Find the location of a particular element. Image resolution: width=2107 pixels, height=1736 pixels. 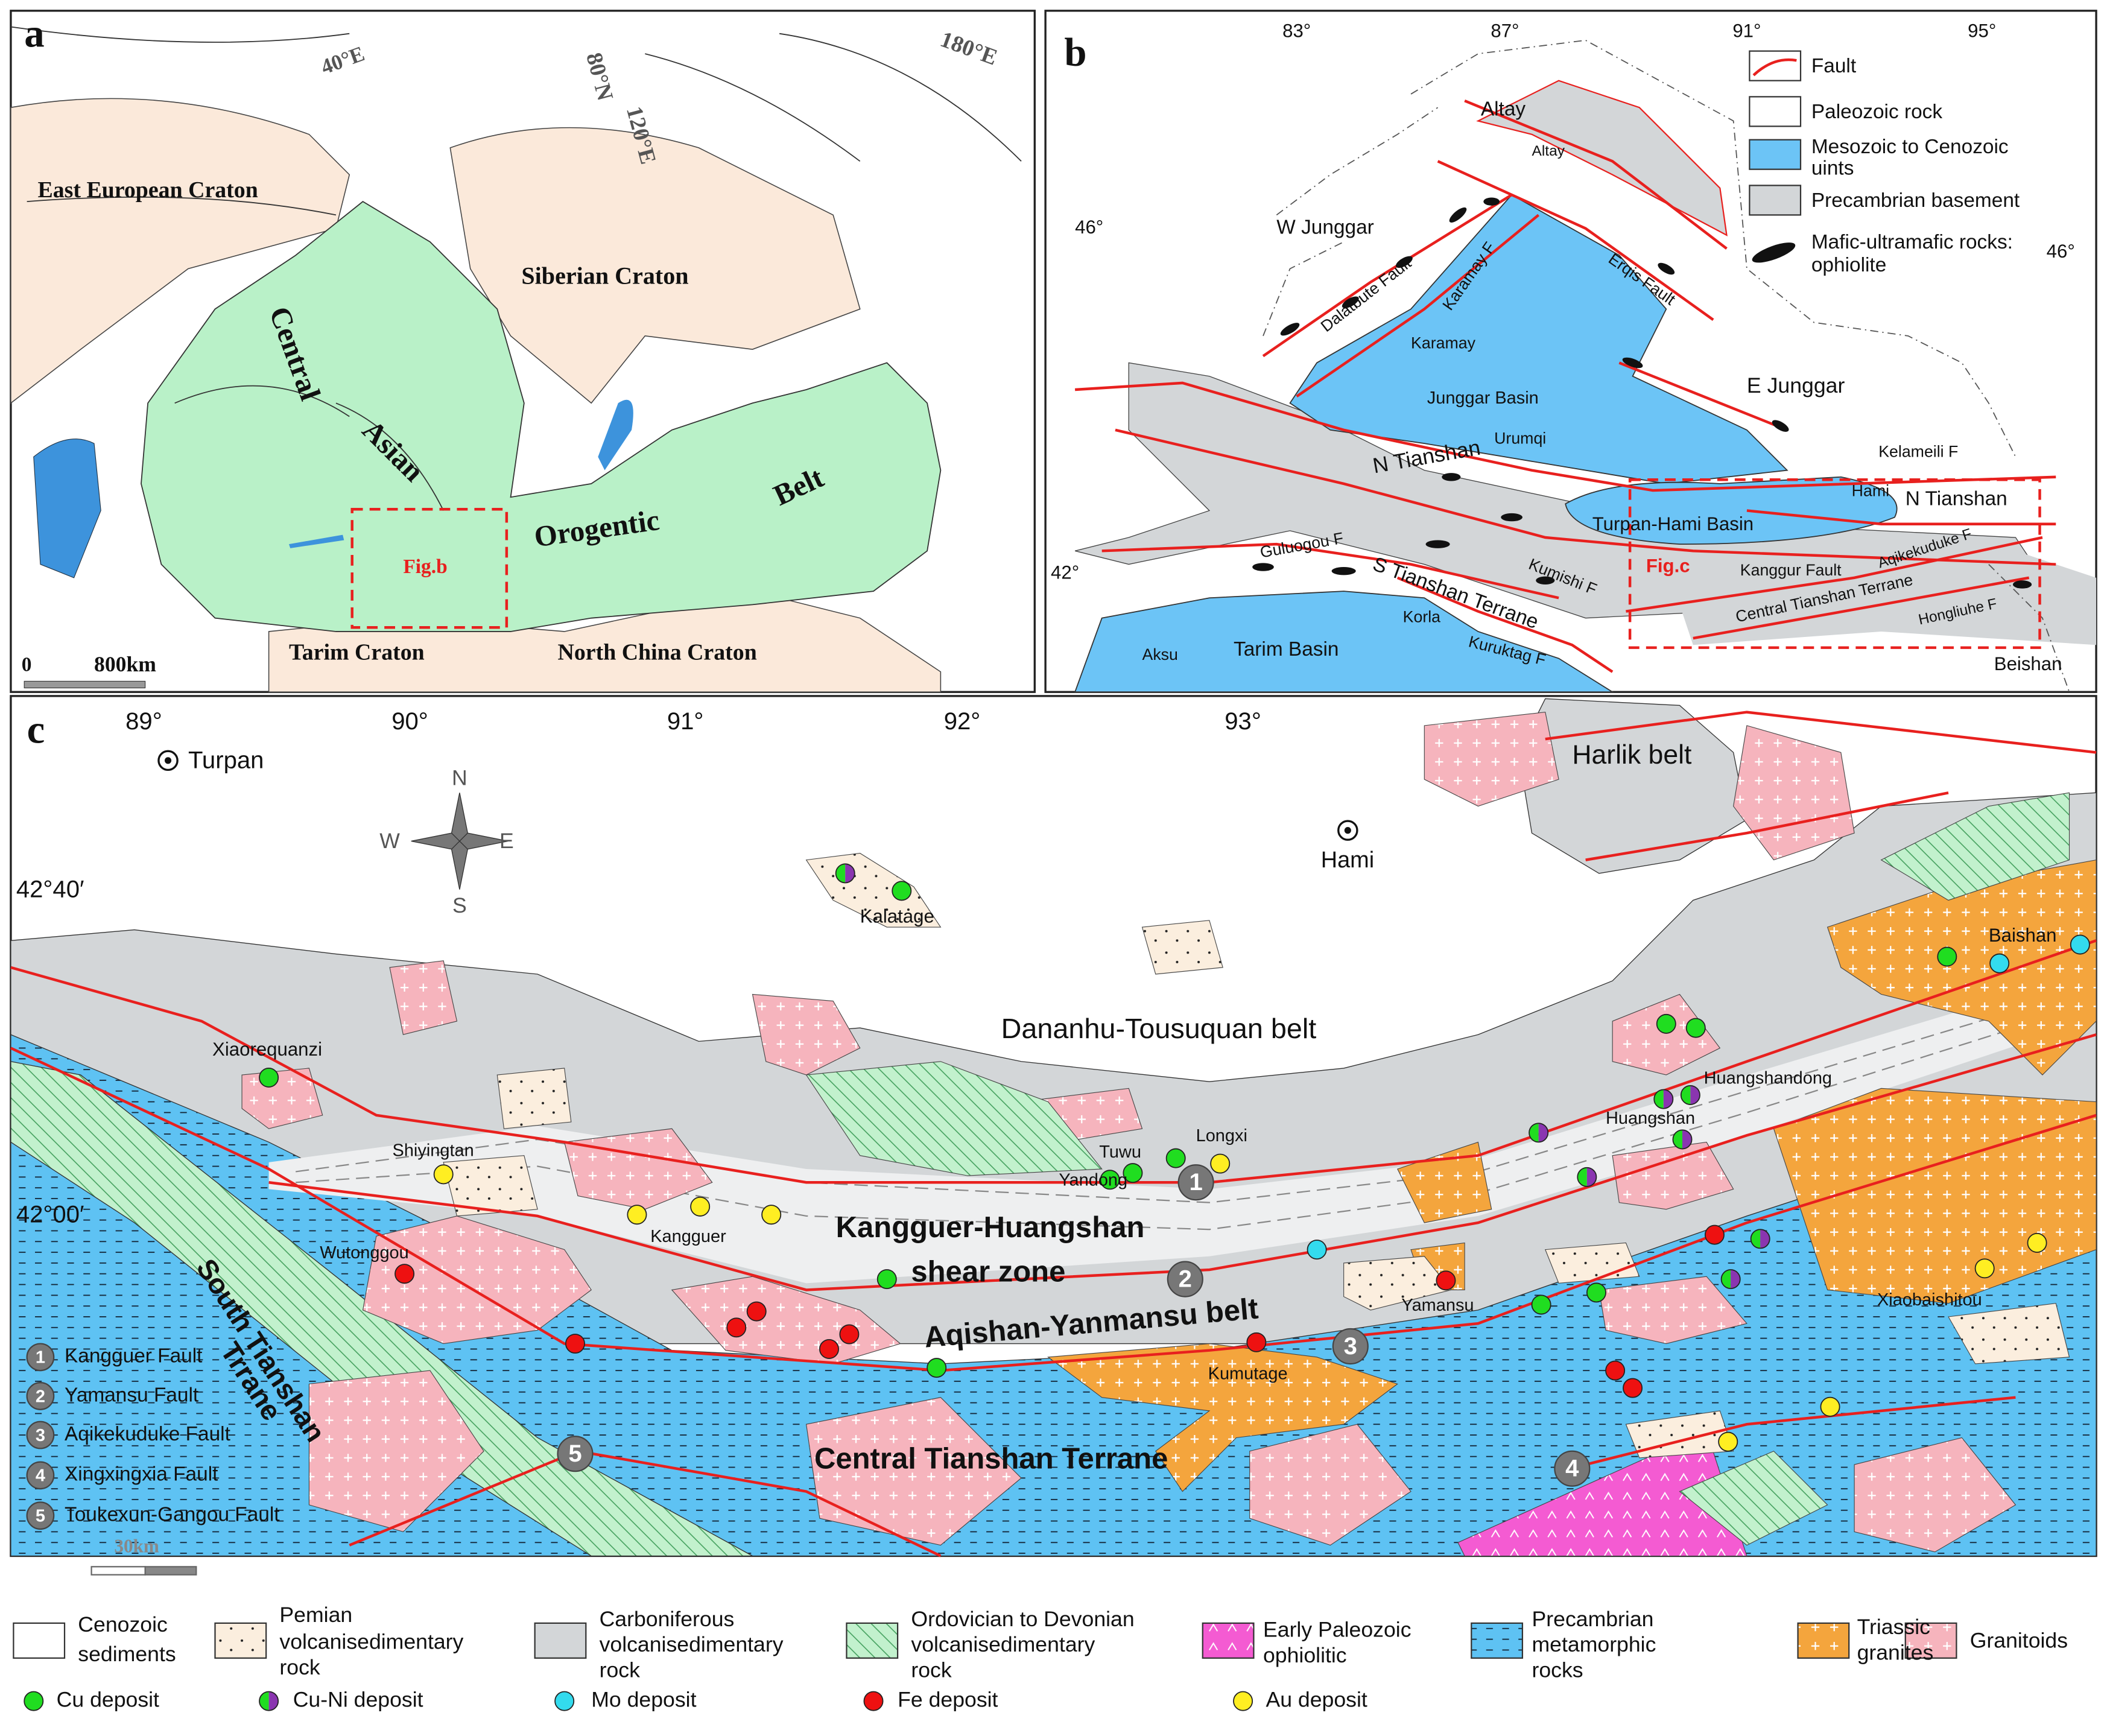

label: ophiolitic is located at coordinates (1305, 1655).